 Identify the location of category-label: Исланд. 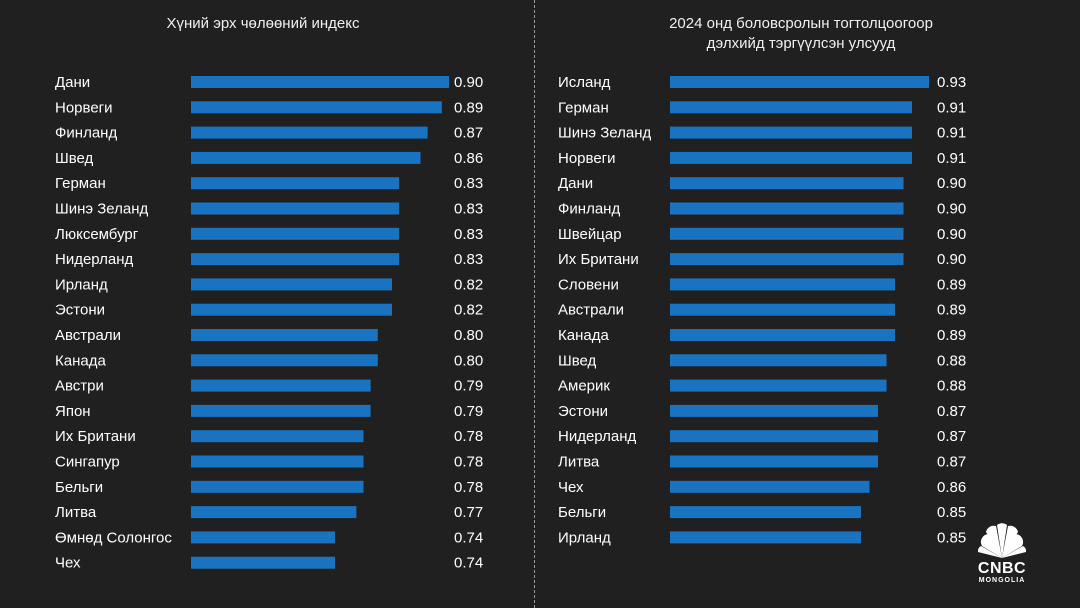
(584, 82).